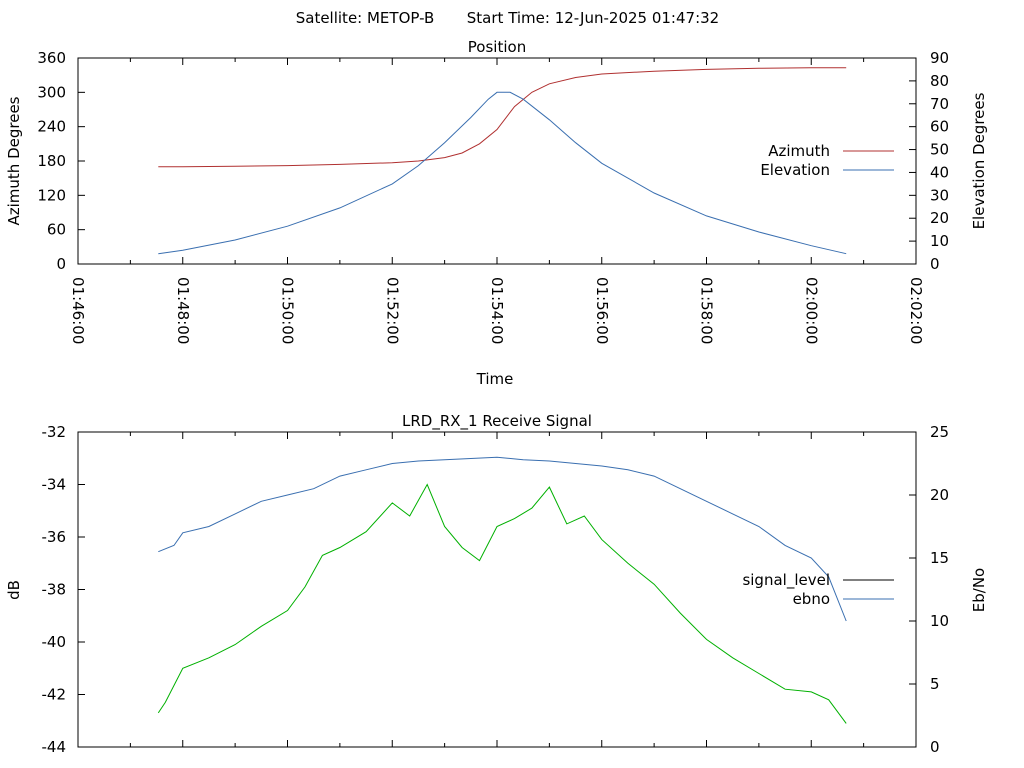 The width and height of the screenshot is (1024, 768). What do you see at coordinates (51, 127) in the screenshot?
I see `y-tick-label: 240` at bounding box center [51, 127].